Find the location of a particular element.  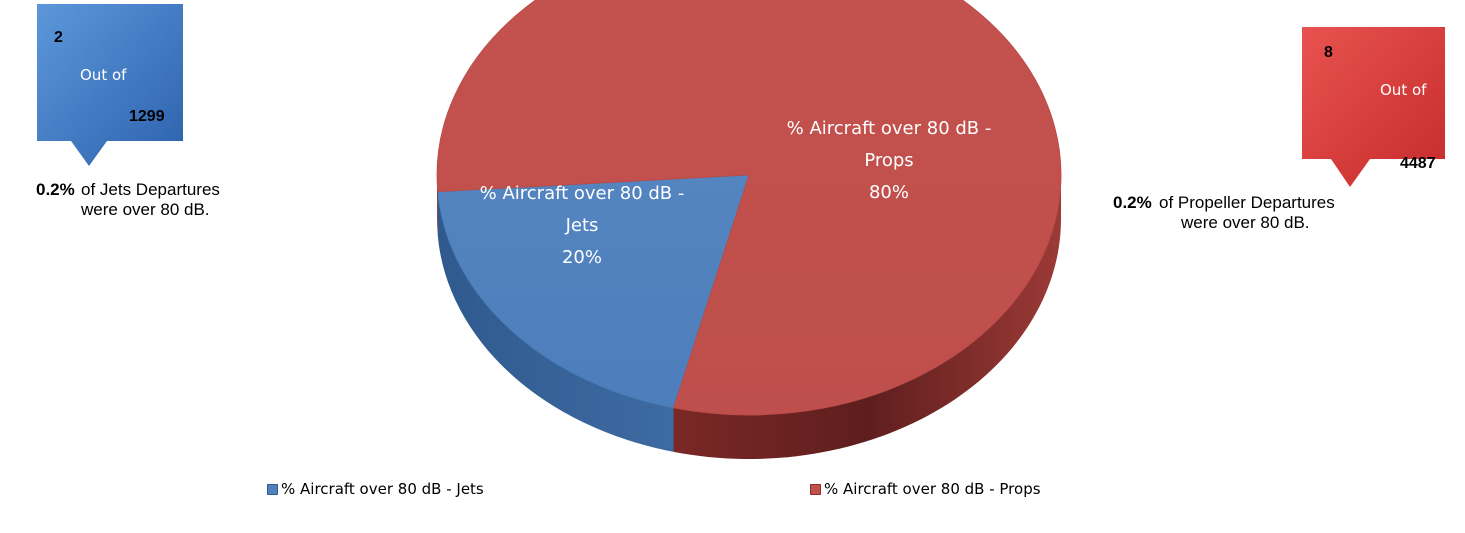

legend-item-jets: % Aircraft over 80 dB - Jets is located at coordinates (375, 489).